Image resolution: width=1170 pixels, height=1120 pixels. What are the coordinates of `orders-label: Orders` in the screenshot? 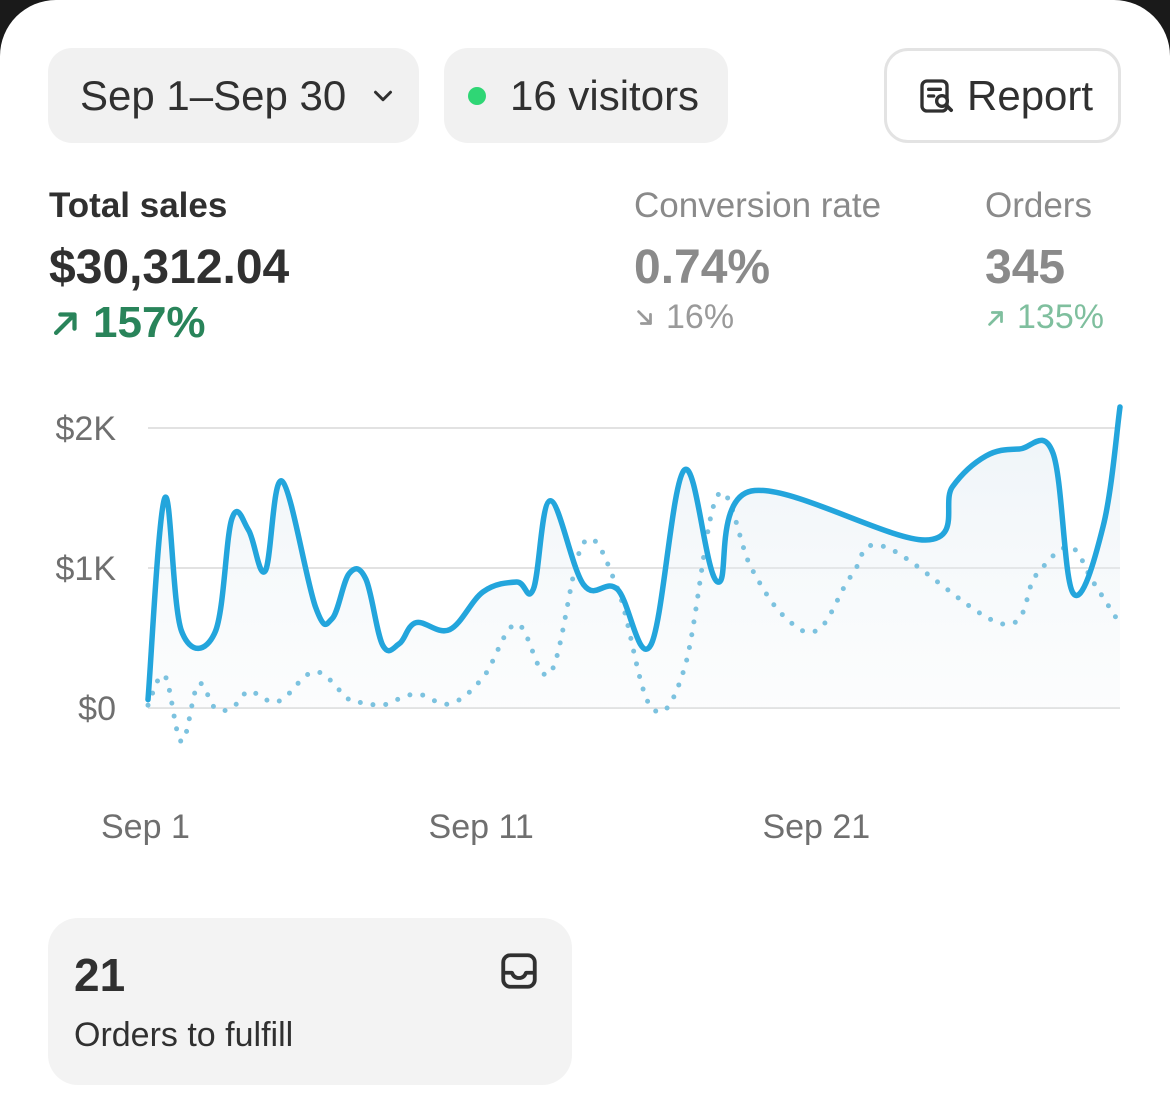 It's located at (1038, 205).